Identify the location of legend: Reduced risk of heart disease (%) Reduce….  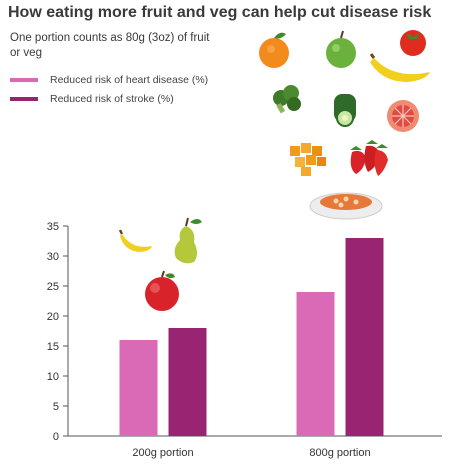
(109, 89).